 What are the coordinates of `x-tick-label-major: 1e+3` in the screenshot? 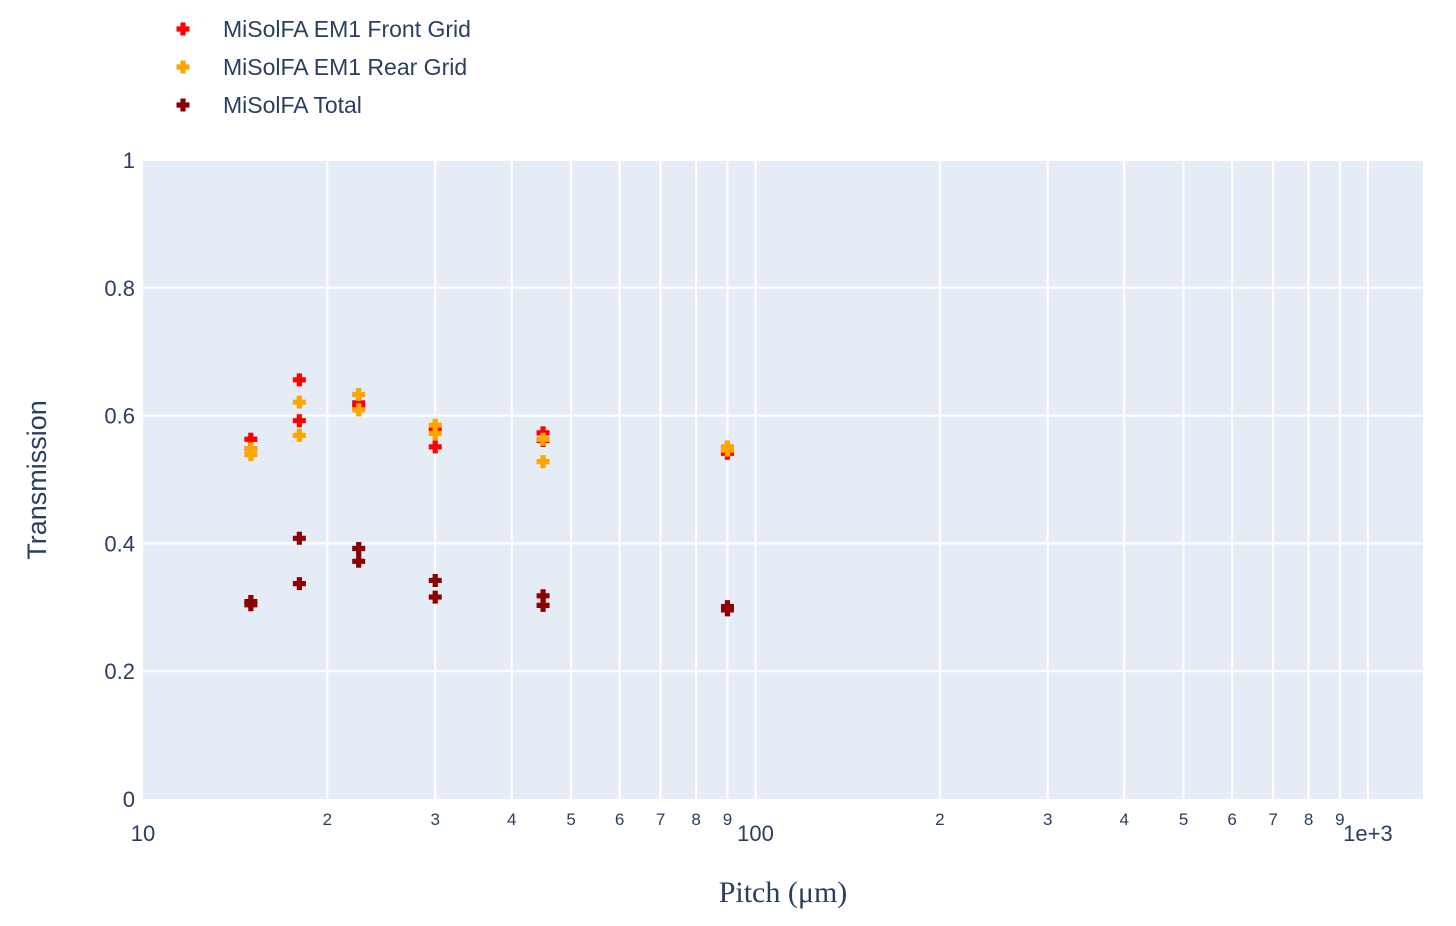 It's located at (1368, 833).